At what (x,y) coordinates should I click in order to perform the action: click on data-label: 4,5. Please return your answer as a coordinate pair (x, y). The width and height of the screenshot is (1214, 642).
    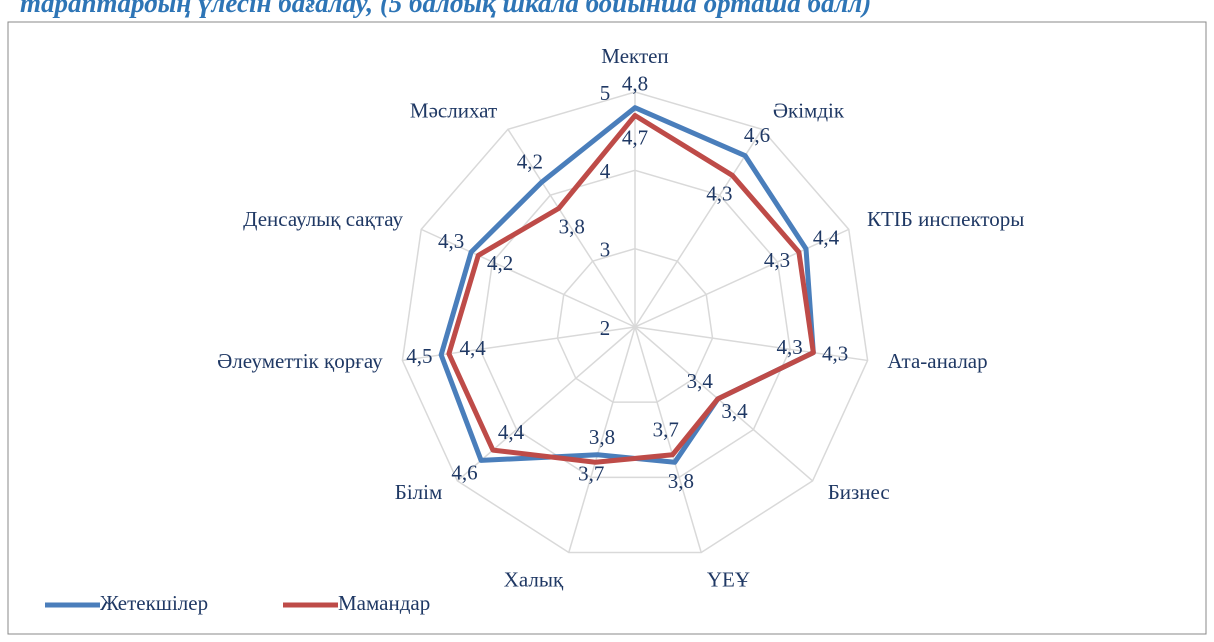
    Looking at the image, I should click on (419, 356).